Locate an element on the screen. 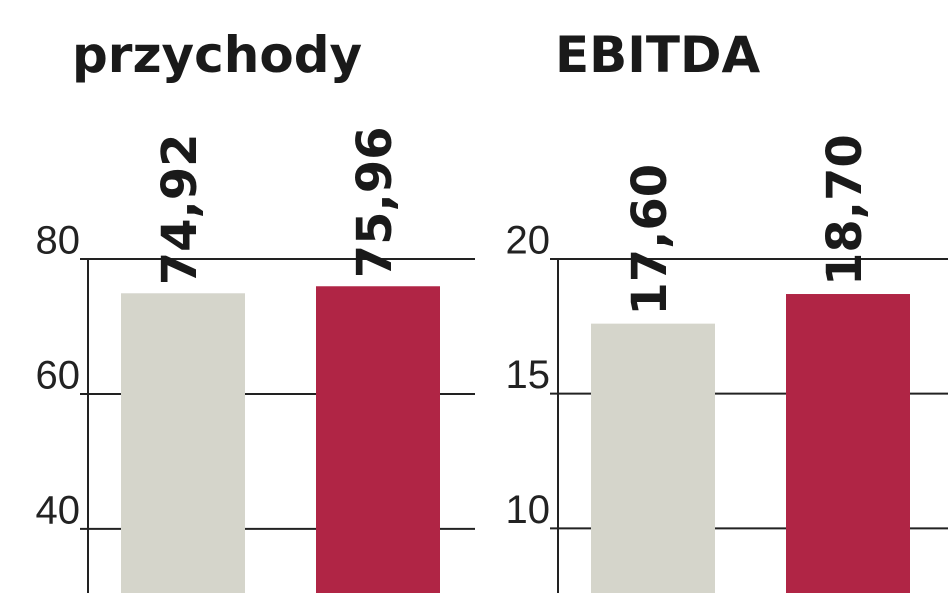 The height and width of the screenshot is (593, 948). y-tick-label: 20 is located at coordinates (528, 241).